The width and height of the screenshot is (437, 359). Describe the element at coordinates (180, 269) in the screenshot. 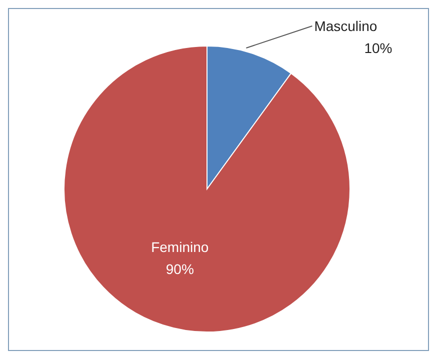

I see `data-label: 90%` at that location.